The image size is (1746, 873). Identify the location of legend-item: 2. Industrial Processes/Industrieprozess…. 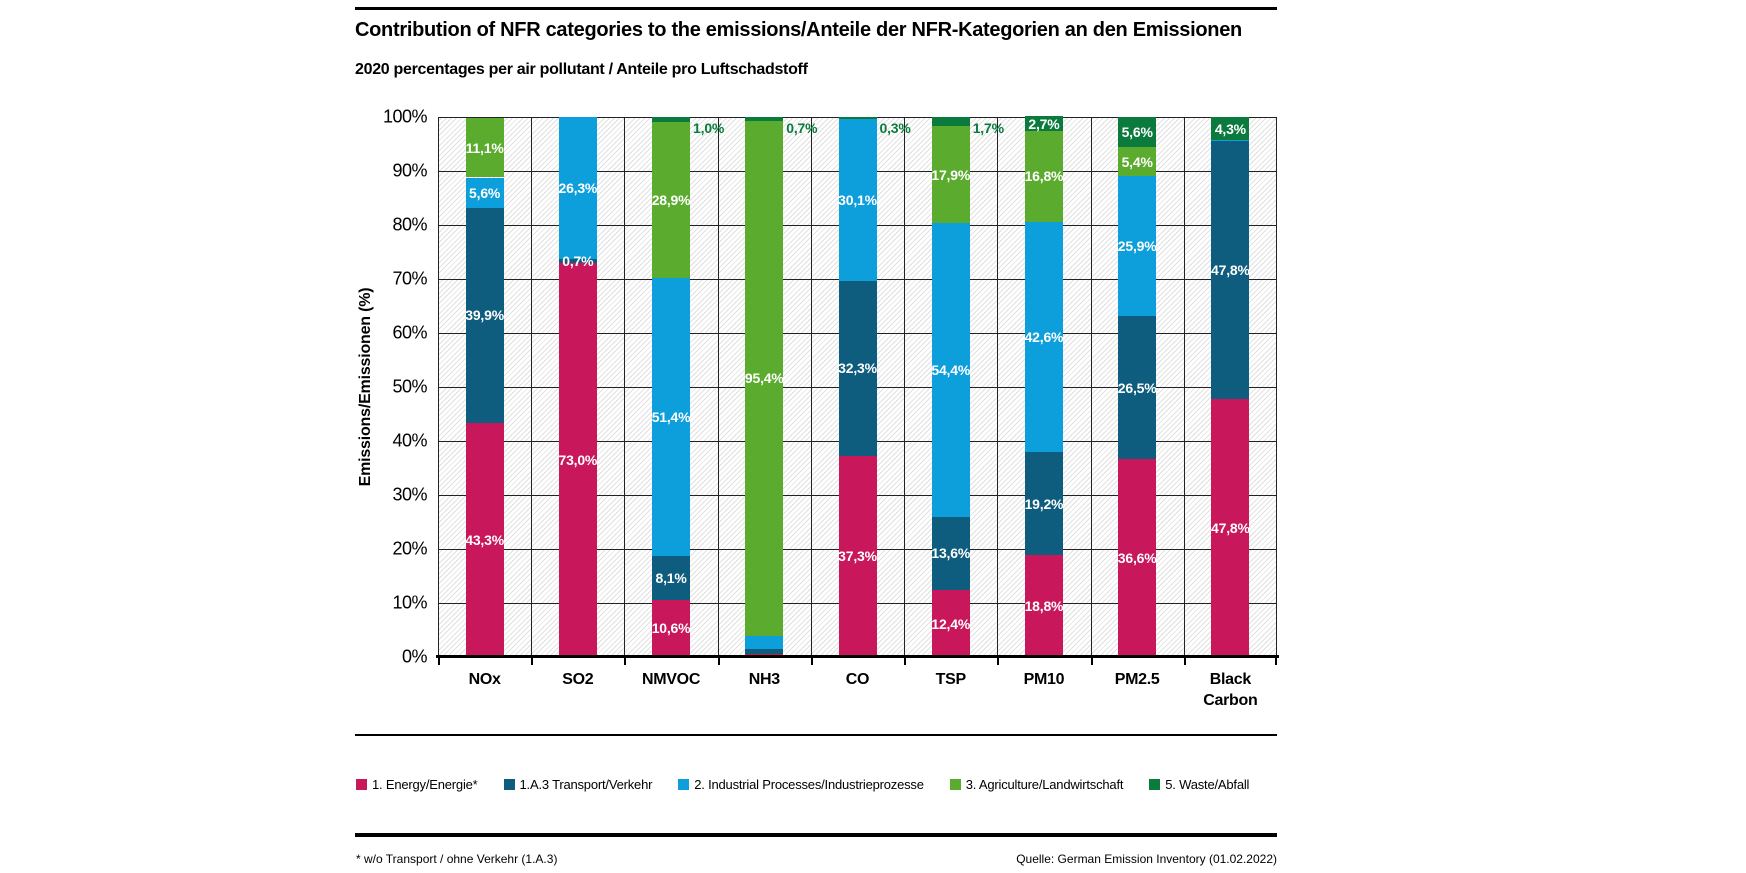
(801, 784).